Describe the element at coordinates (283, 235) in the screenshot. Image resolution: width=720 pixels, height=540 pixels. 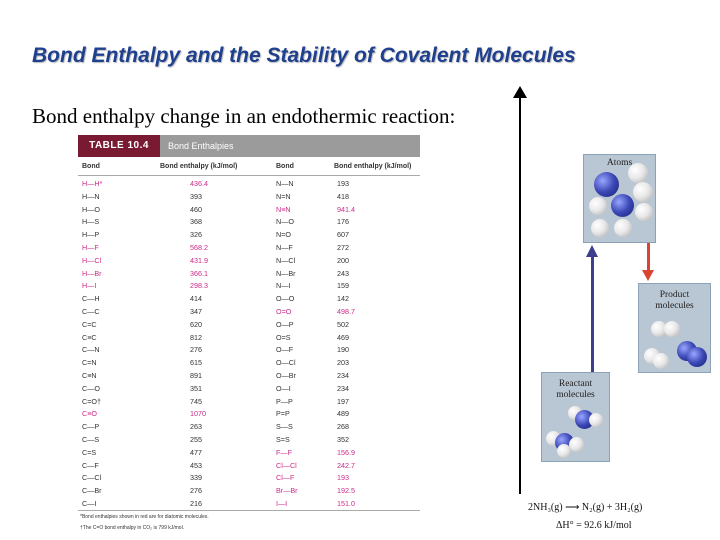
I see `bond-cell: N=O` at that location.